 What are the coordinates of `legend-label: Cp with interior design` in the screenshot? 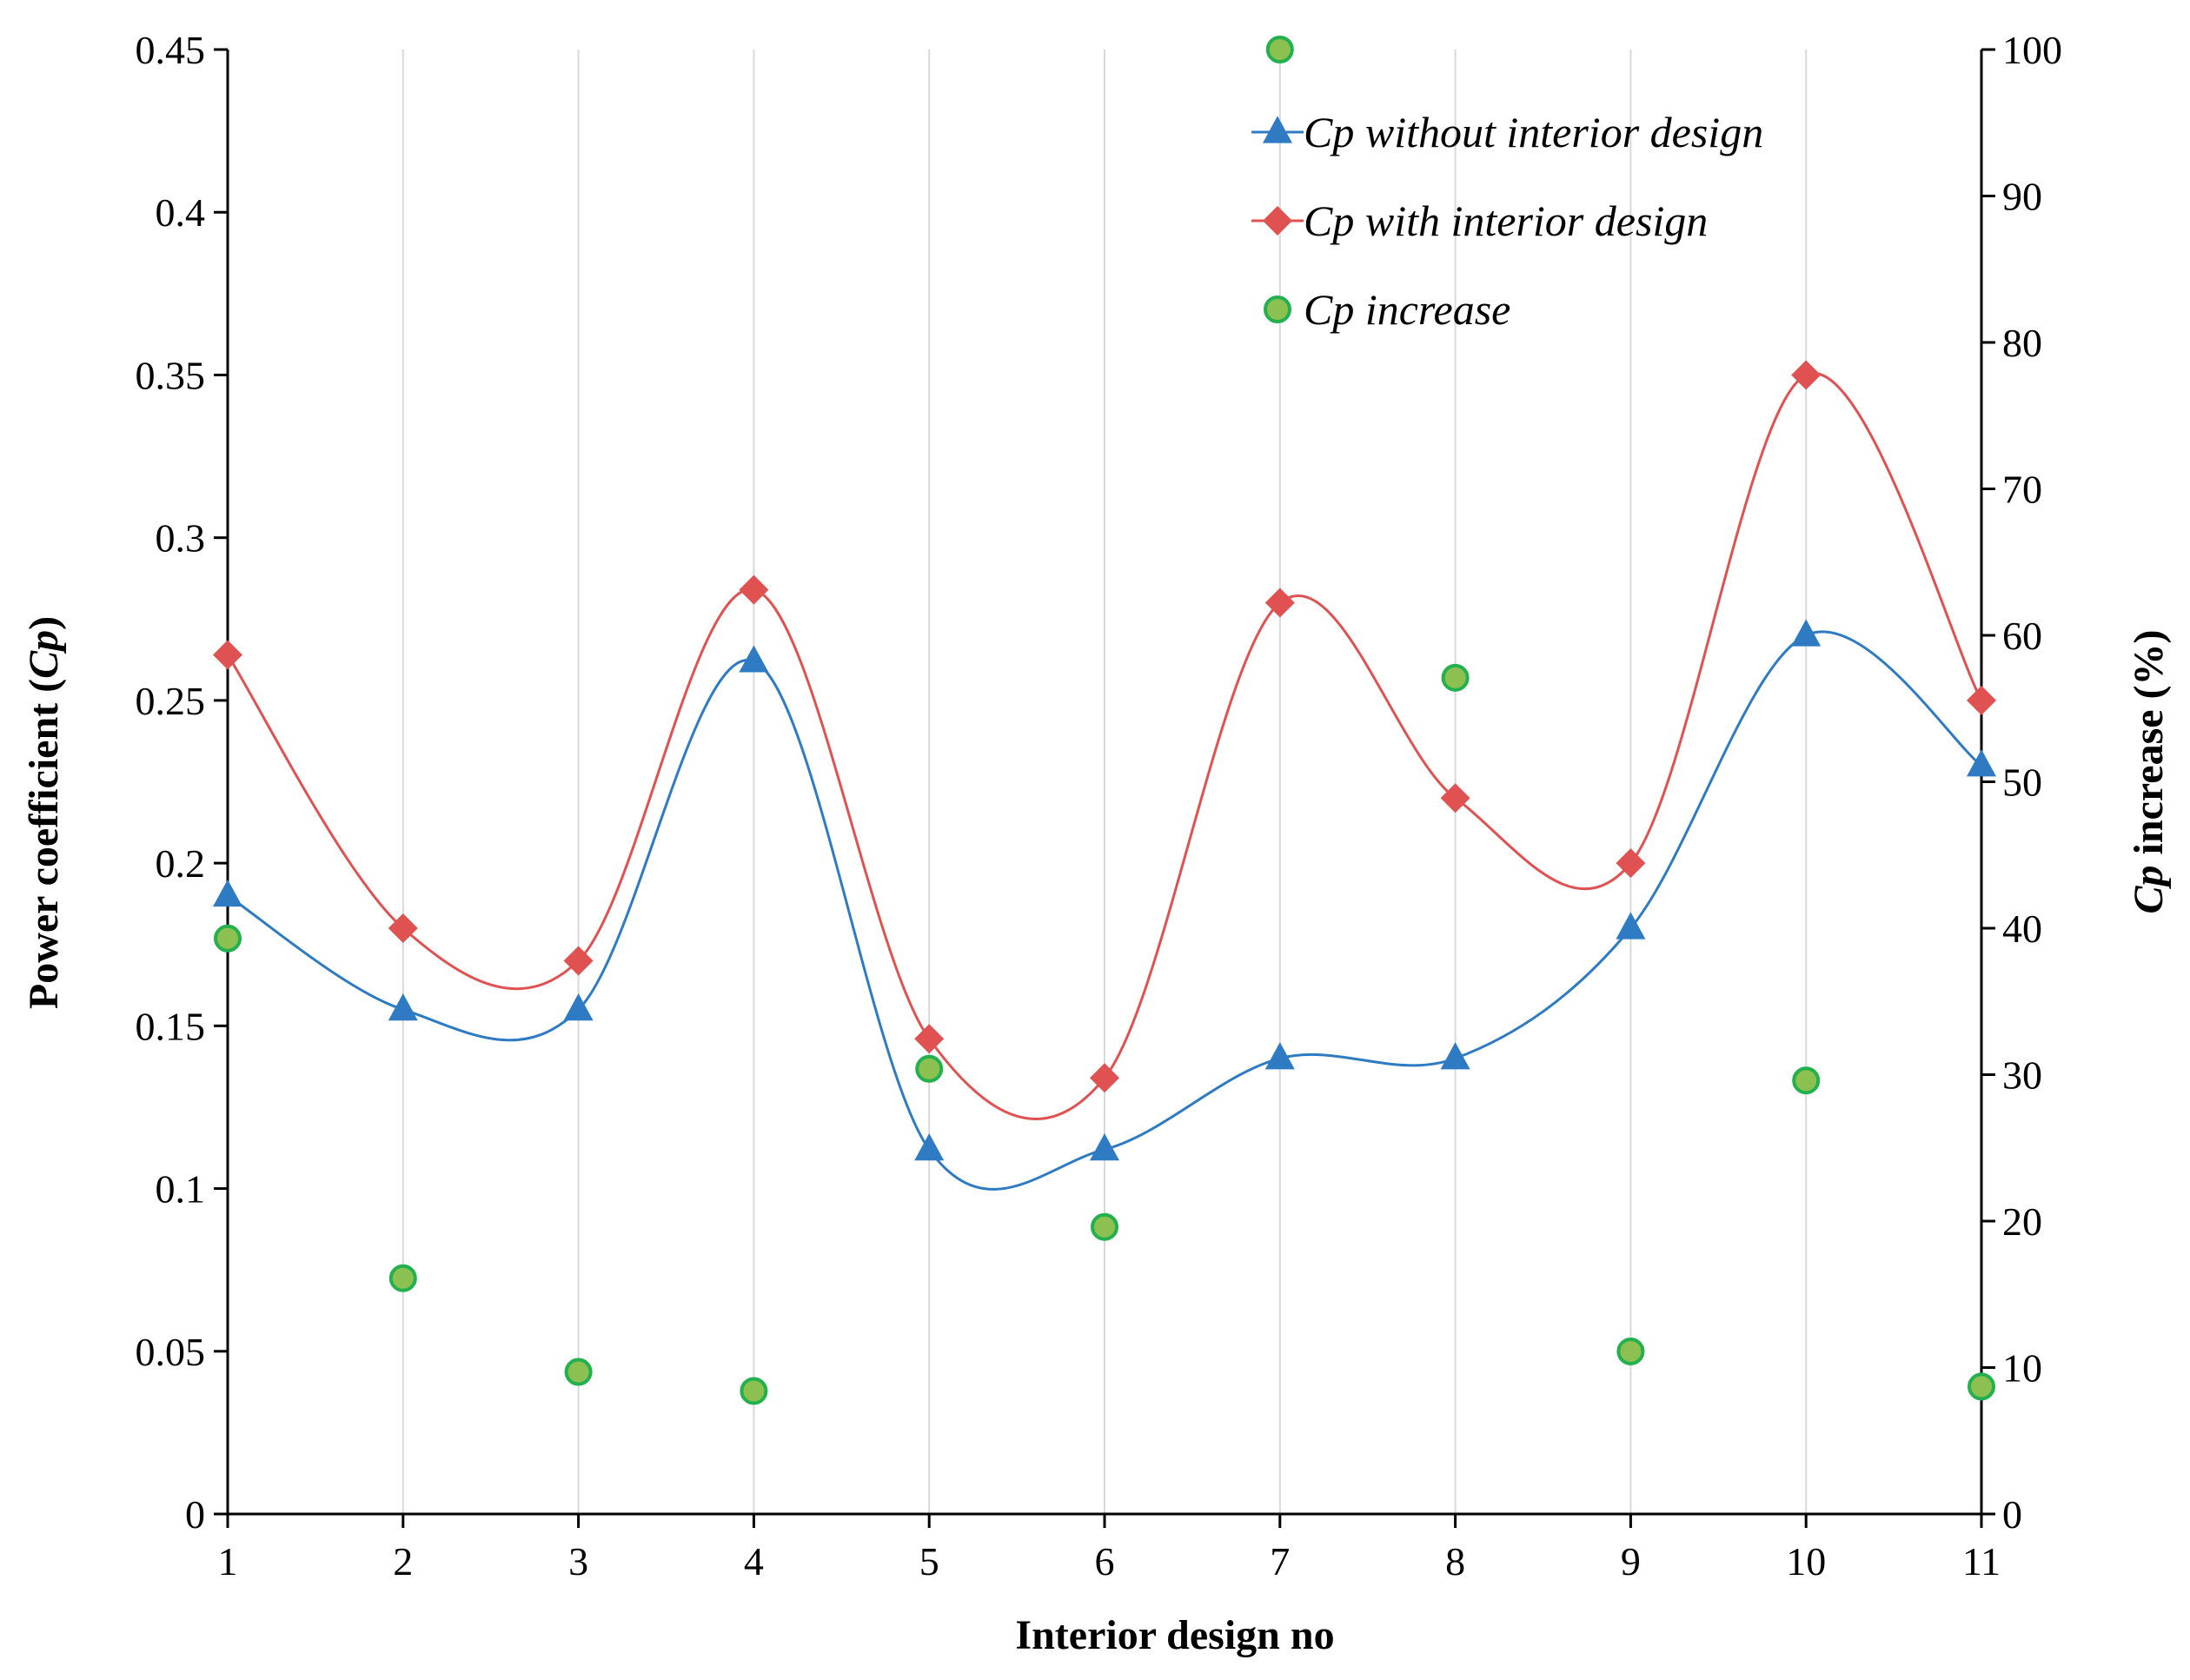 It's located at (1506, 220).